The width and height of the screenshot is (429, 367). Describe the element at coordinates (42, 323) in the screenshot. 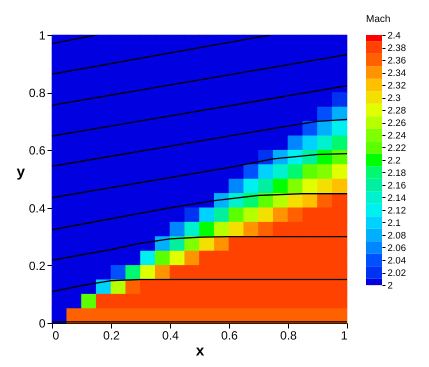

I see `y-tick-label: 0` at that location.